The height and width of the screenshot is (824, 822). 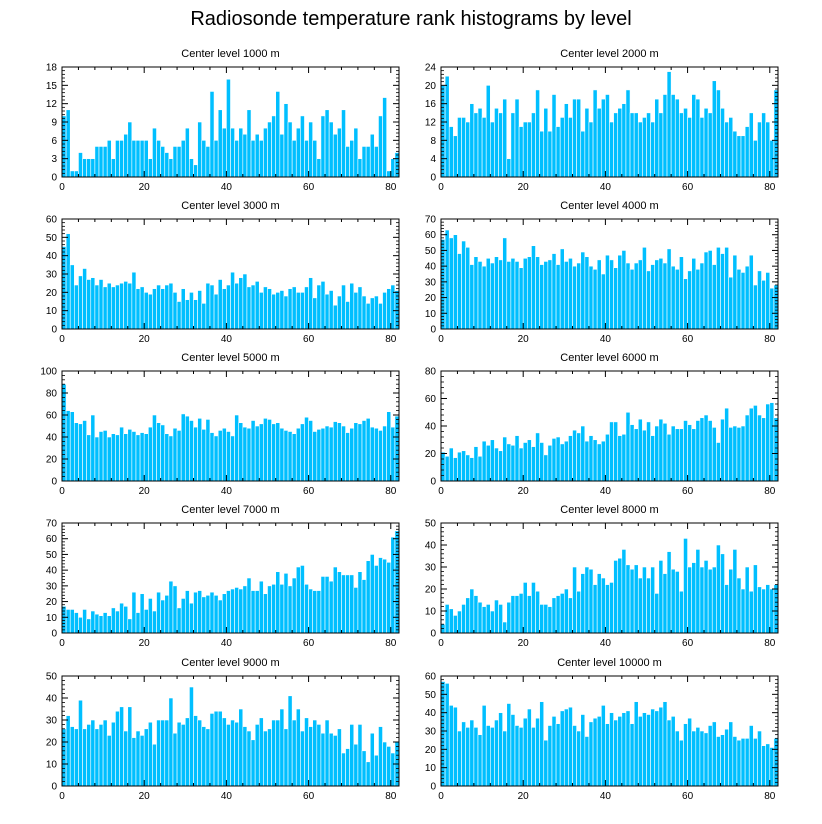 What do you see at coordinates (54, 141) in the screenshot?
I see `y-tick-label: 6` at bounding box center [54, 141].